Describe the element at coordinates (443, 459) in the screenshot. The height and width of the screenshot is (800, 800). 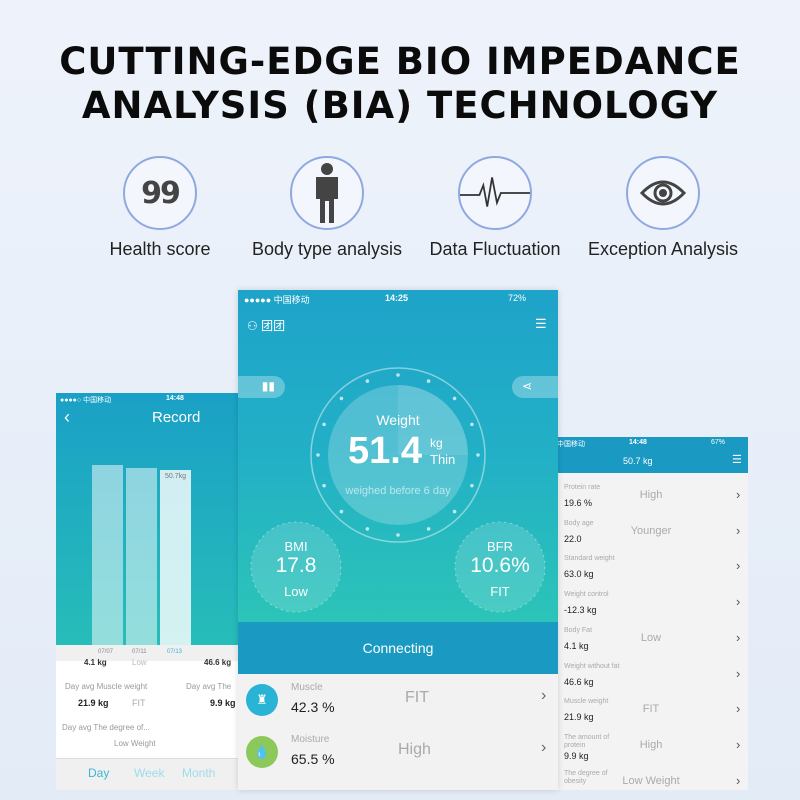
I see `weight-status: Thin` at that location.